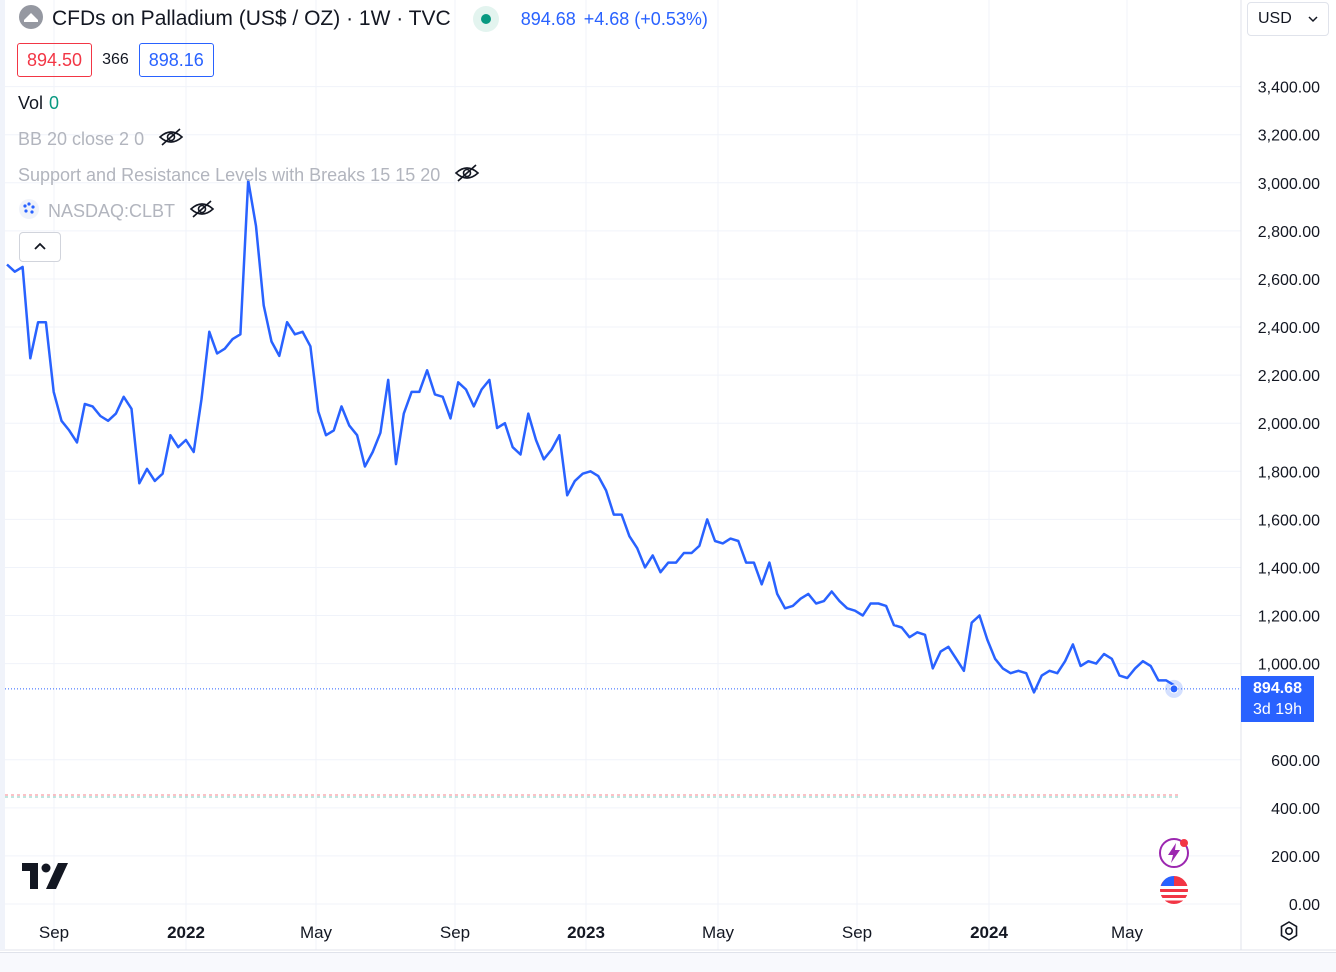 The height and width of the screenshot is (972, 1336). I want to click on settings-icon, so click(1289, 933).